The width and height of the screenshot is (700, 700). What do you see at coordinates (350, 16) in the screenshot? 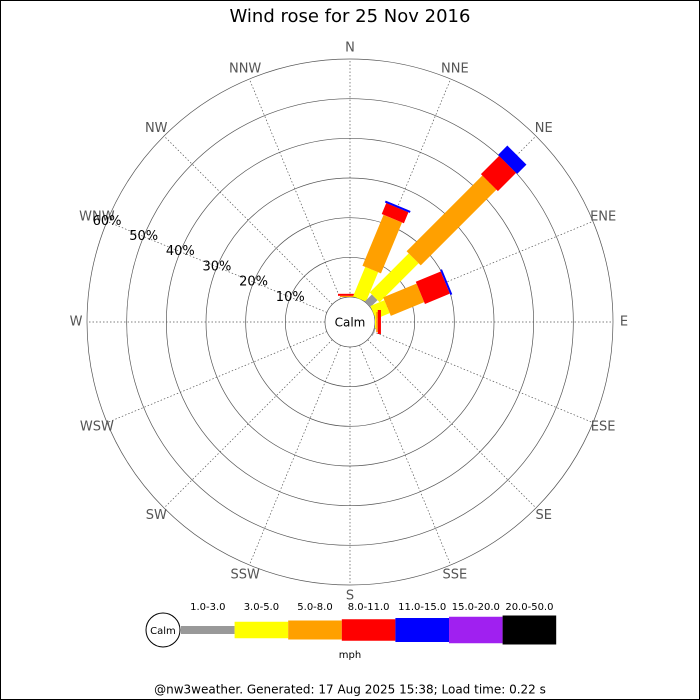
I see `chart-title: Wind rose for 25 Nov 2016` at bounding box center [350, 16].